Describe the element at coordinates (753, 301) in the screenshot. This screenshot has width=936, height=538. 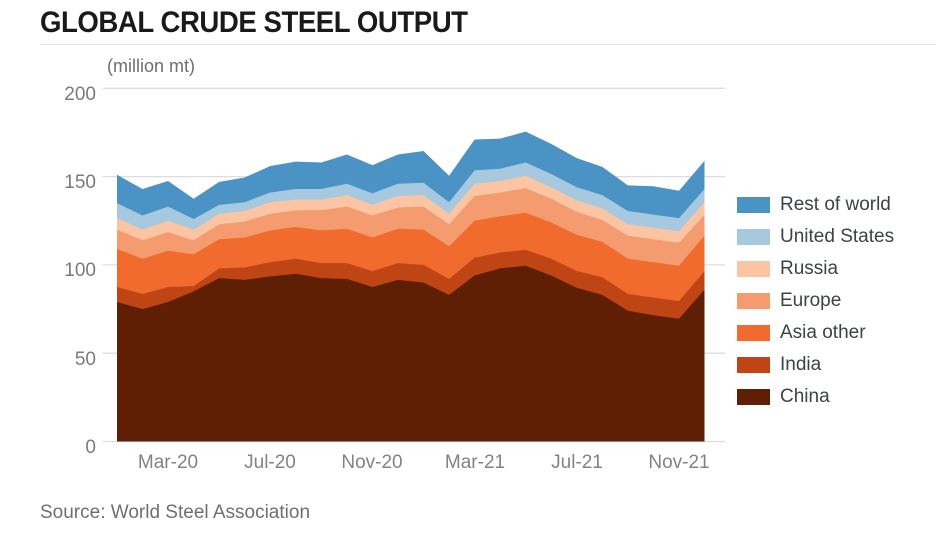
I see `legend-swatch-europe` at that location.